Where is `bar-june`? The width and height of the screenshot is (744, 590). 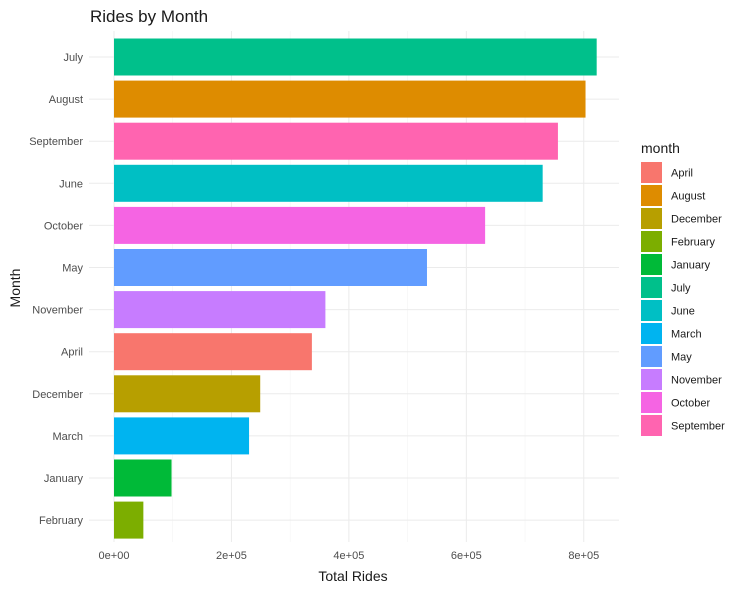
bar-june is located at coordinates (328, 183).